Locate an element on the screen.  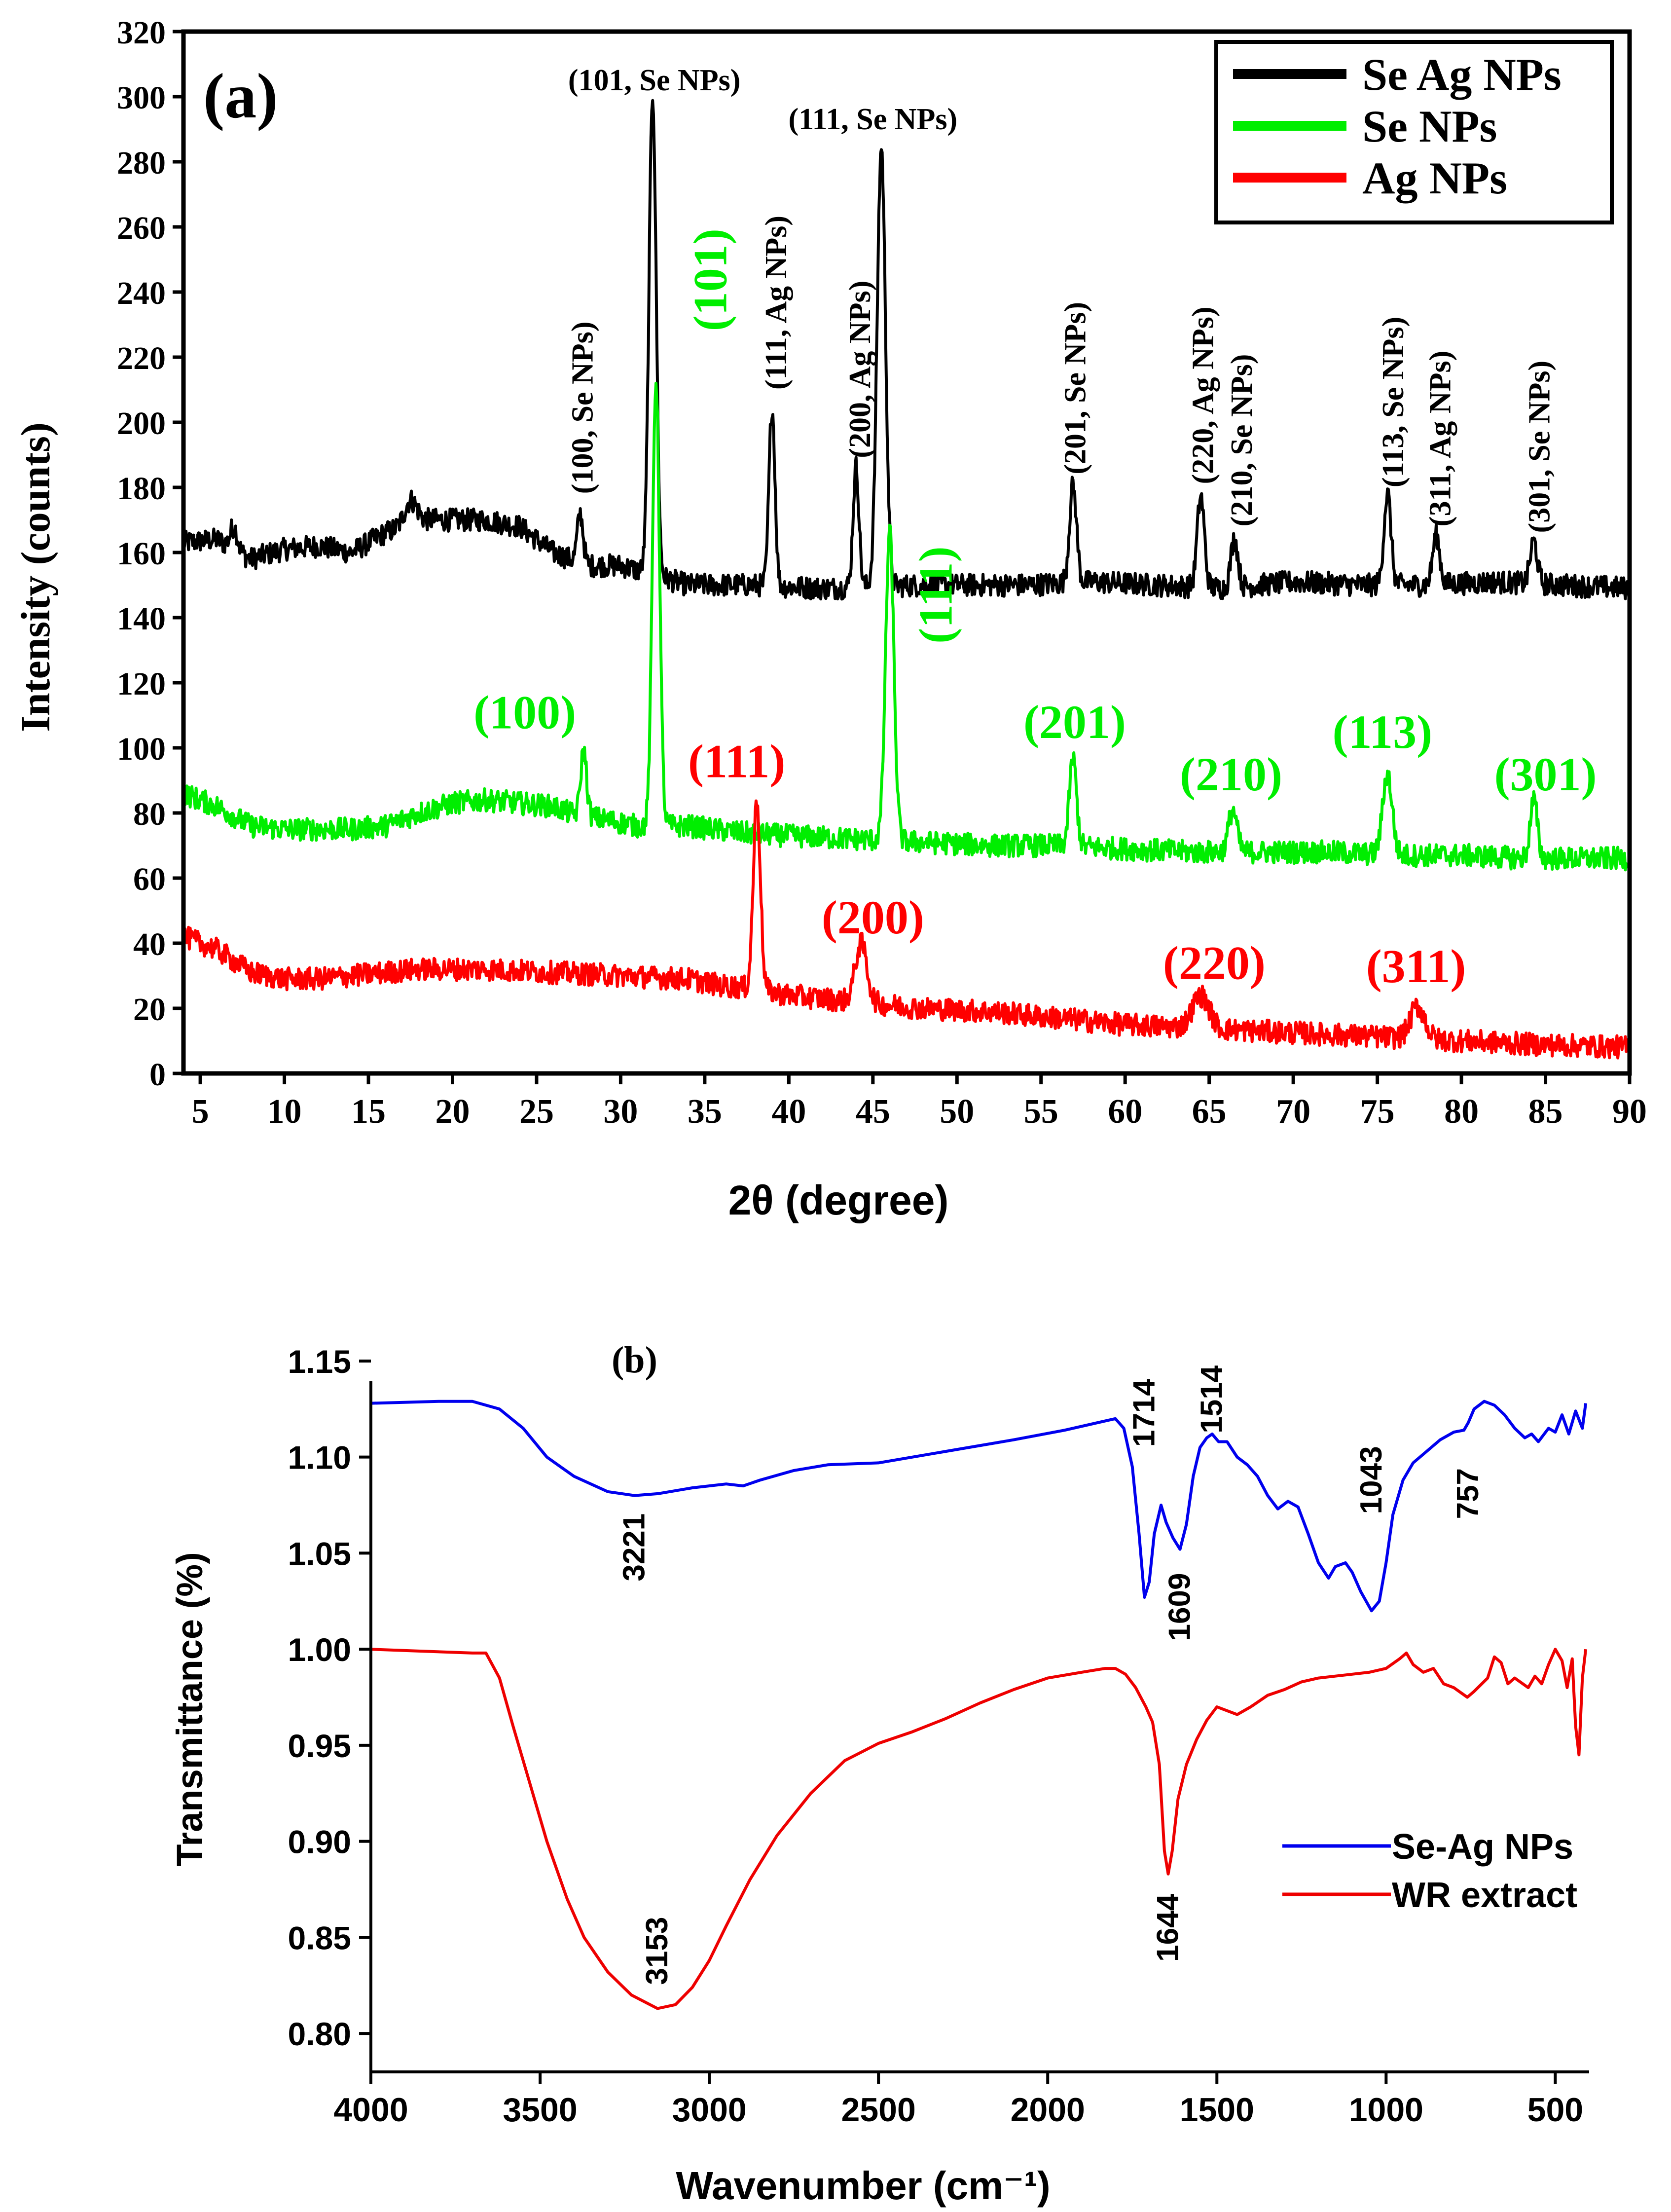
a-panel-label: (a) is located at coordinates (240, 96).